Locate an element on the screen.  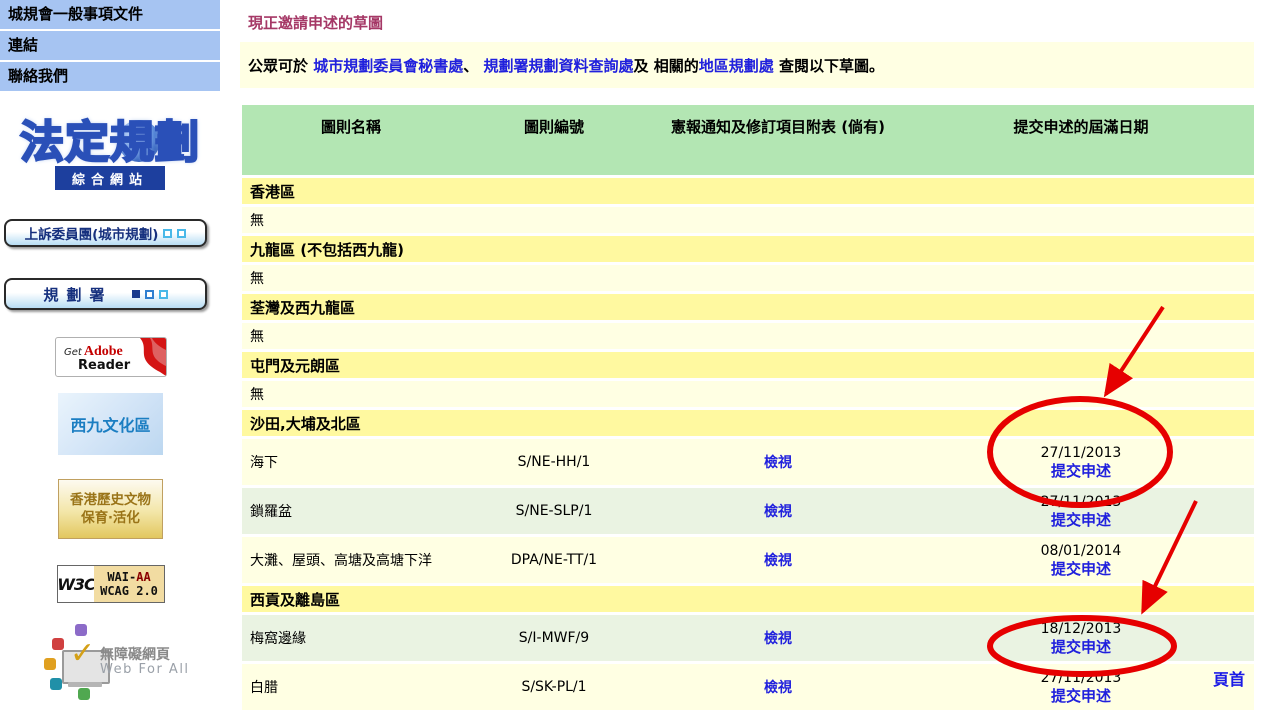
plan-row: 白腊 S/SK-PL/1 檢視 27/11/2013 提交申述 is located at coordinates (748, 687).